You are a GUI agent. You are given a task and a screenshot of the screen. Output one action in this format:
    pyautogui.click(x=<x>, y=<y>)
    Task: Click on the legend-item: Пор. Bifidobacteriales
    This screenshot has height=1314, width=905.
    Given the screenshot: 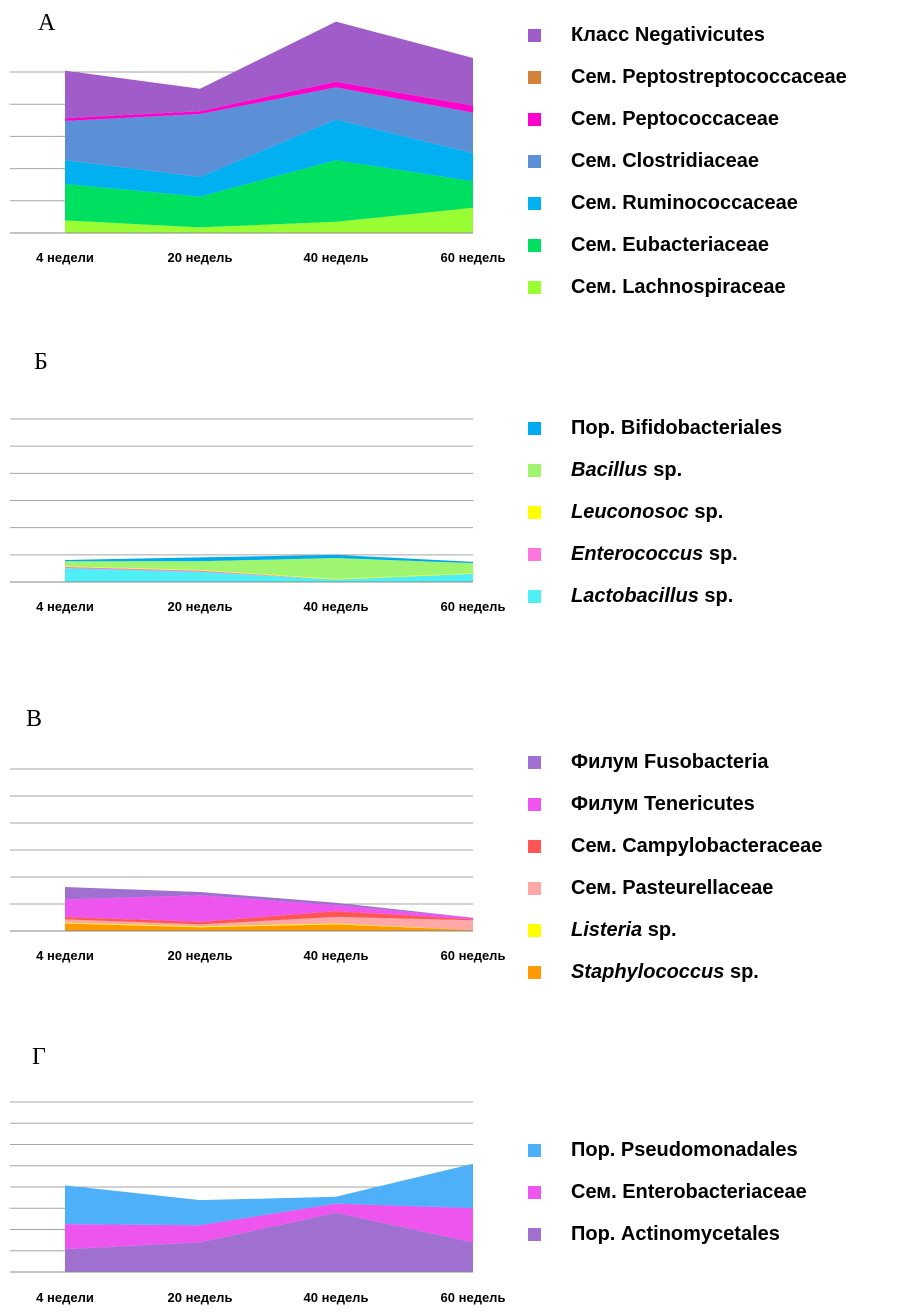 What is the action you would take?
    pyautogui.click(x=655, y=428)
    